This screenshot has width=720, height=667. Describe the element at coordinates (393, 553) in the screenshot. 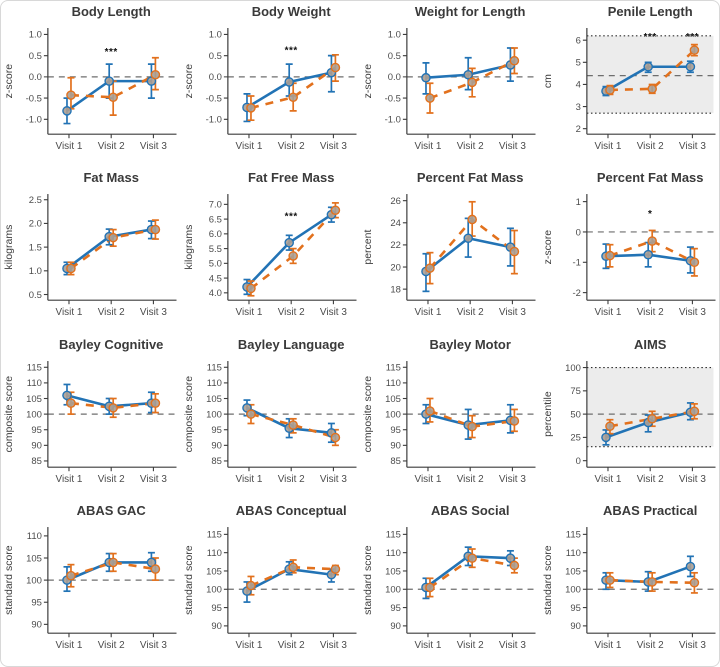

I see `y-tick-label: 110` at that location.